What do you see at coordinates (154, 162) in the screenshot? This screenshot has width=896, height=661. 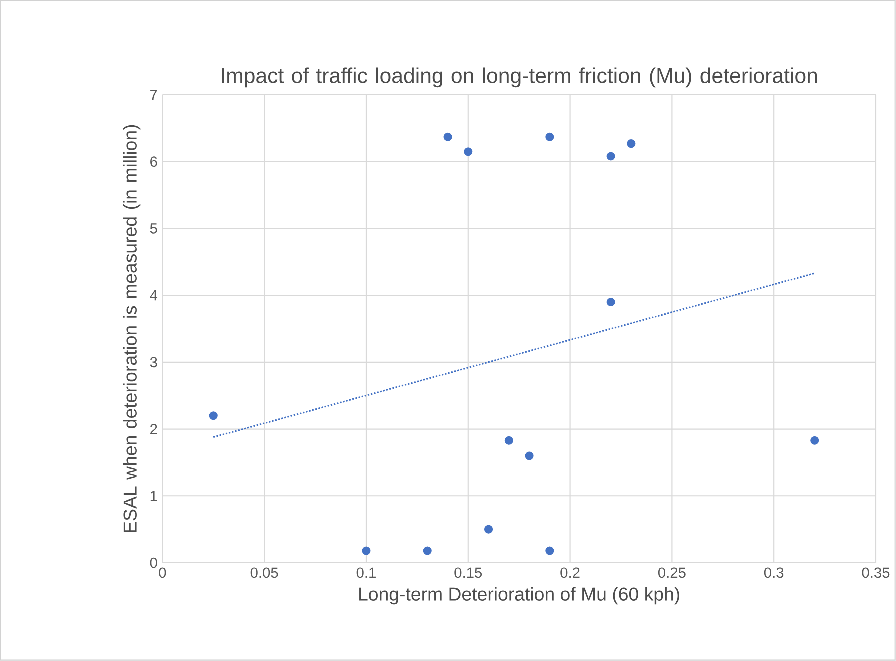 I see `y-tick-label: 6` at bounding box center [154, 162].